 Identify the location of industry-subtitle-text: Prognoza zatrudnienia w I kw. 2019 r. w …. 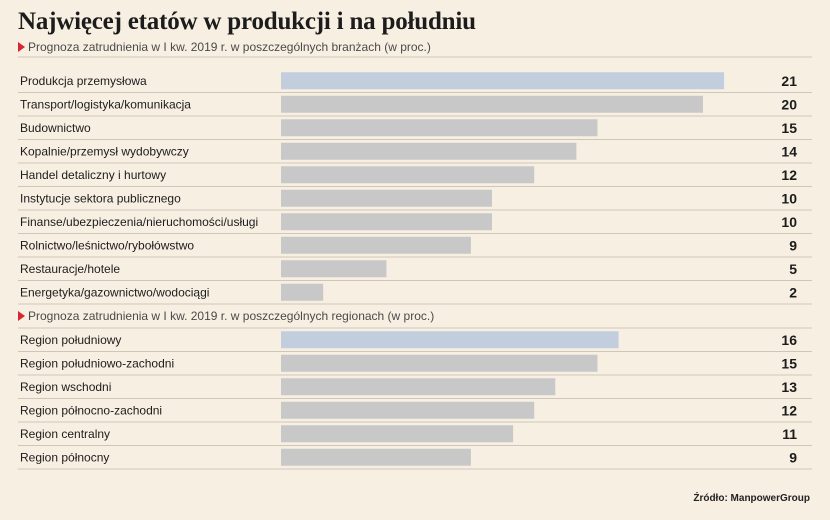
(229, 47).